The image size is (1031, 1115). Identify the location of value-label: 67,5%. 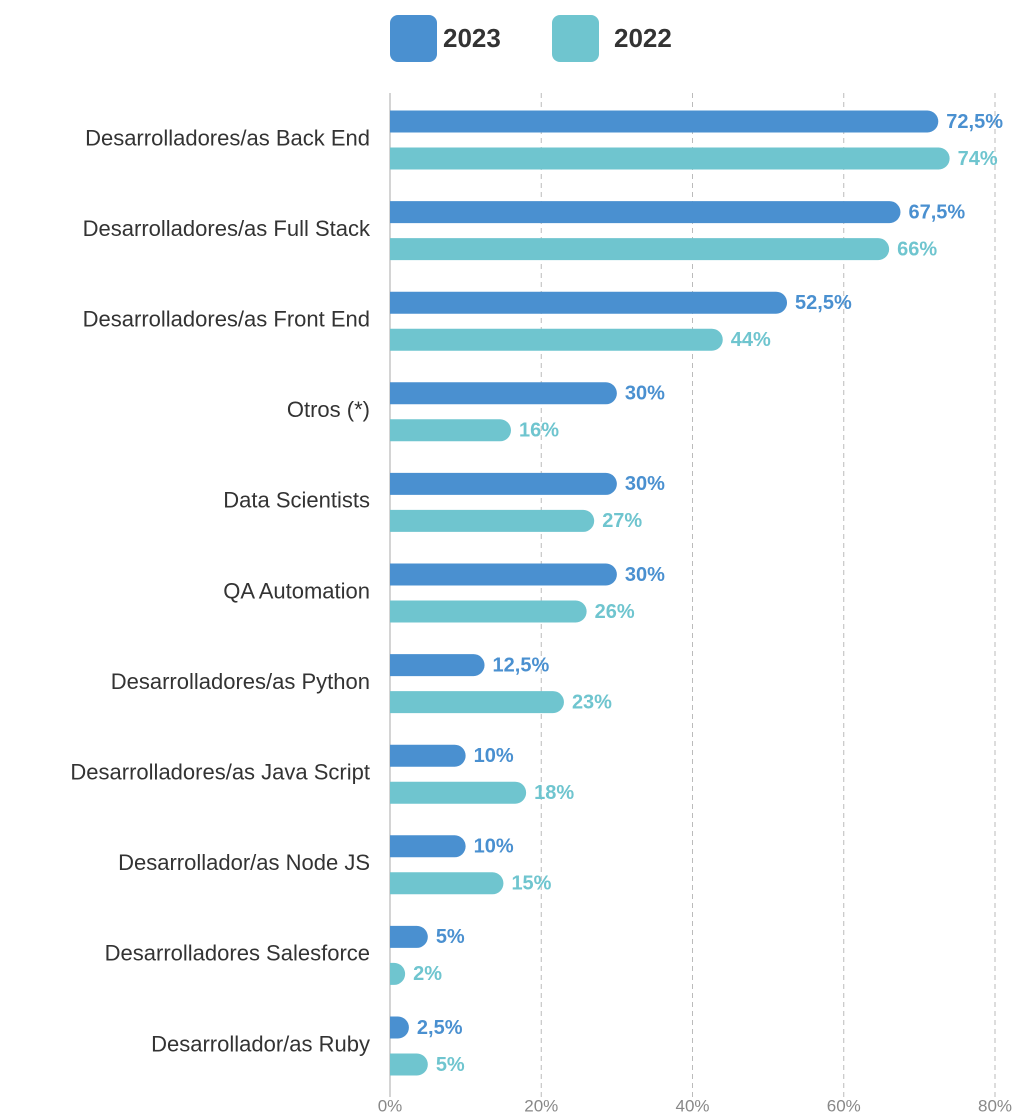
(936, 212).